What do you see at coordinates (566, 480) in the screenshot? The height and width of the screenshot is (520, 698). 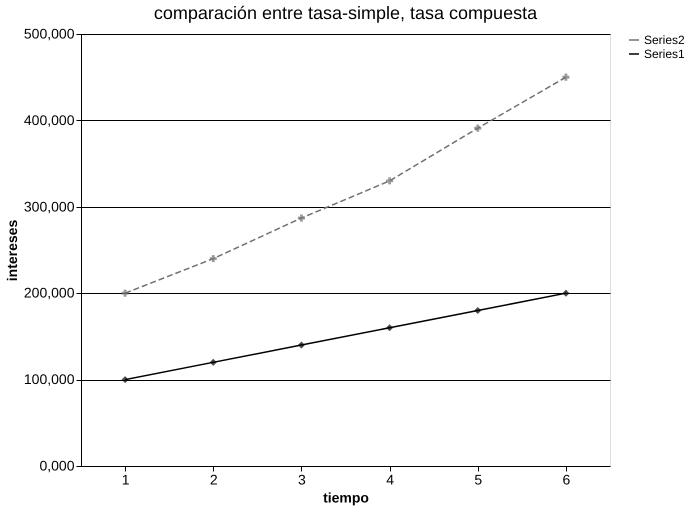 I see `x-tick-label: 6` at bounding box center [566, 480].